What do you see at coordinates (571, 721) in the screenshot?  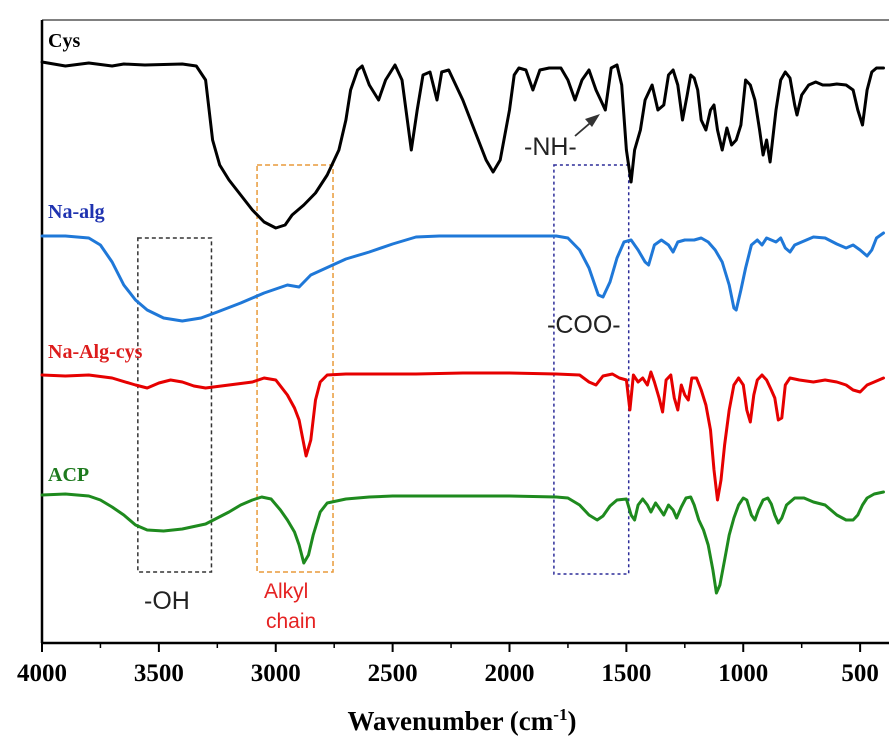 I see `x-axis-title-close: )` at bounding box center [571, 721].